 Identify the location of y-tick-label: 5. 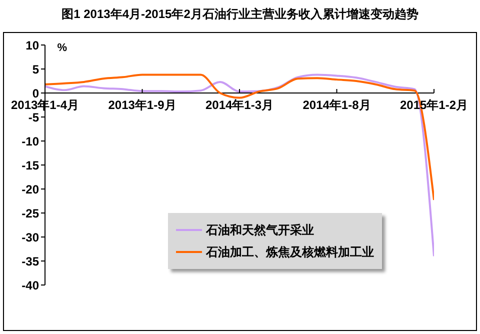
(36, 69).